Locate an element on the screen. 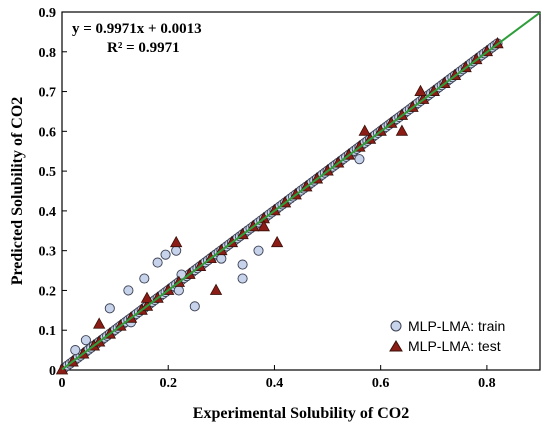  x-tick-label: 0 is located at coordinates (62, 383).